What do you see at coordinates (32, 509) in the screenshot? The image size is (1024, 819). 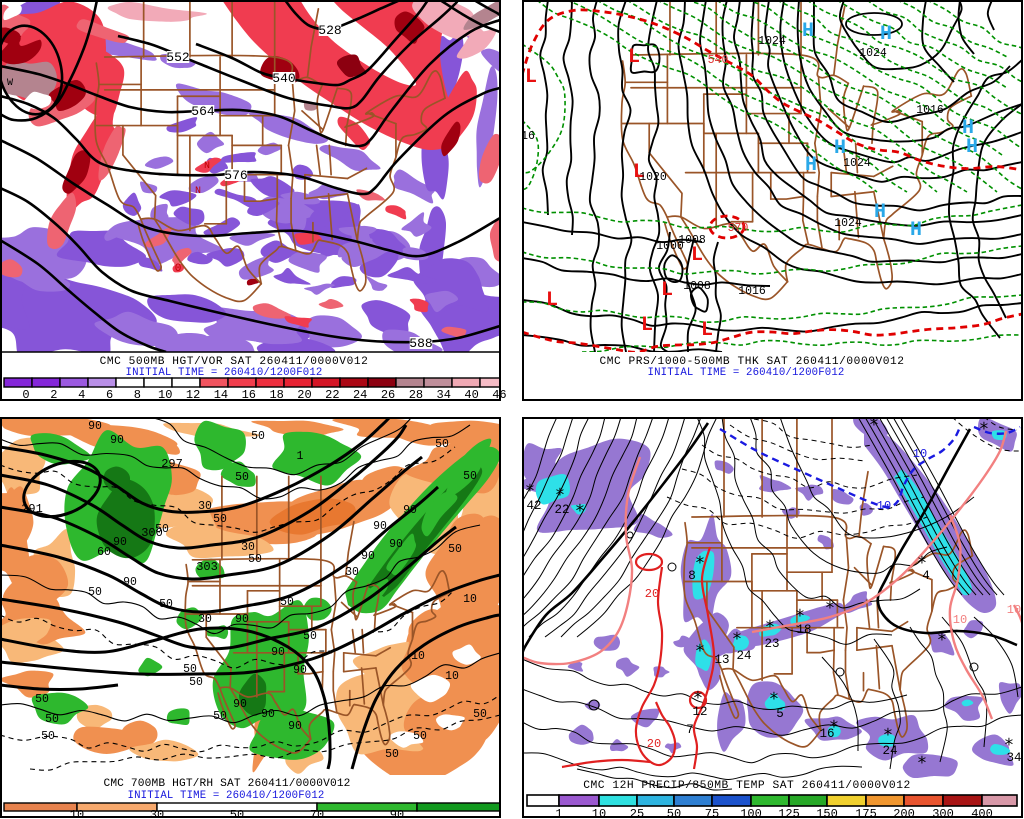 I see `svg-text: 291` at bounding box center [32, 509].